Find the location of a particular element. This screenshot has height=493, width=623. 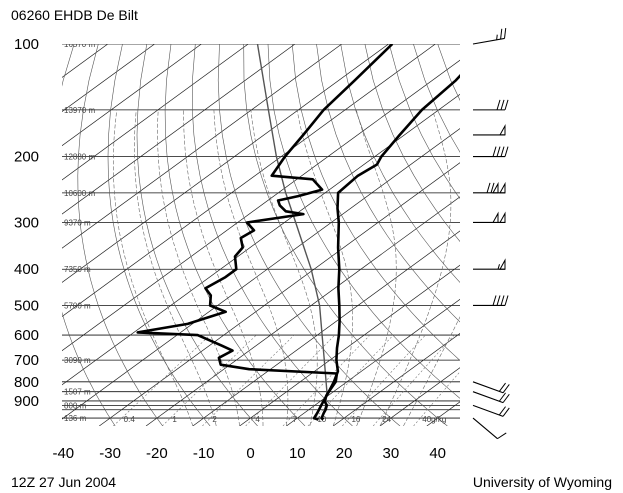

pressure-tick-label: 300 is located at coordinates (26, 222).